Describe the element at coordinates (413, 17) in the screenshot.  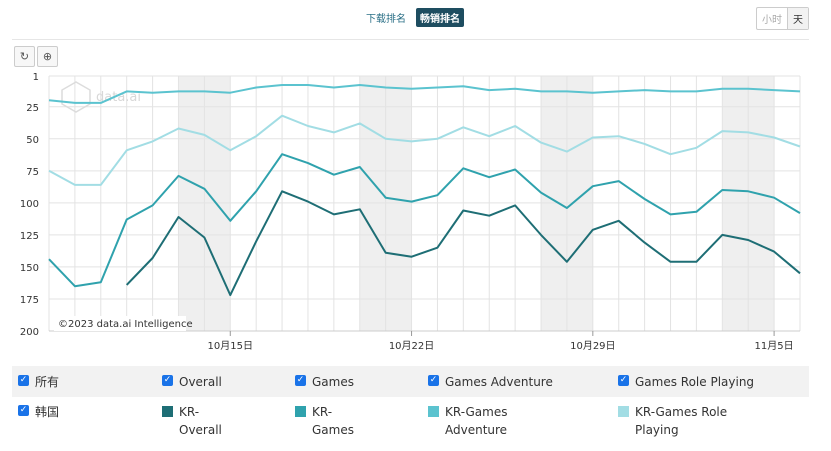
I see `ranking-tabs: 下载排名 畅销排名` at that location.